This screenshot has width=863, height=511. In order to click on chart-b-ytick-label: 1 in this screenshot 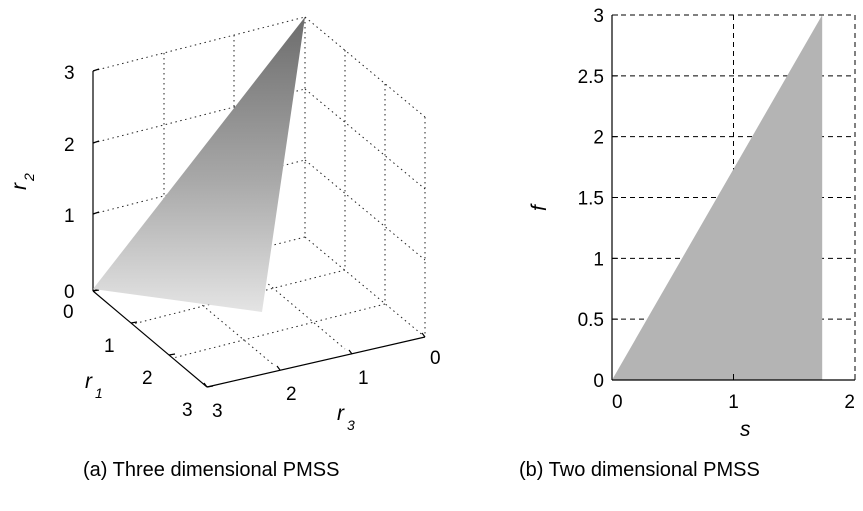, I will do `click(598, 259)`.